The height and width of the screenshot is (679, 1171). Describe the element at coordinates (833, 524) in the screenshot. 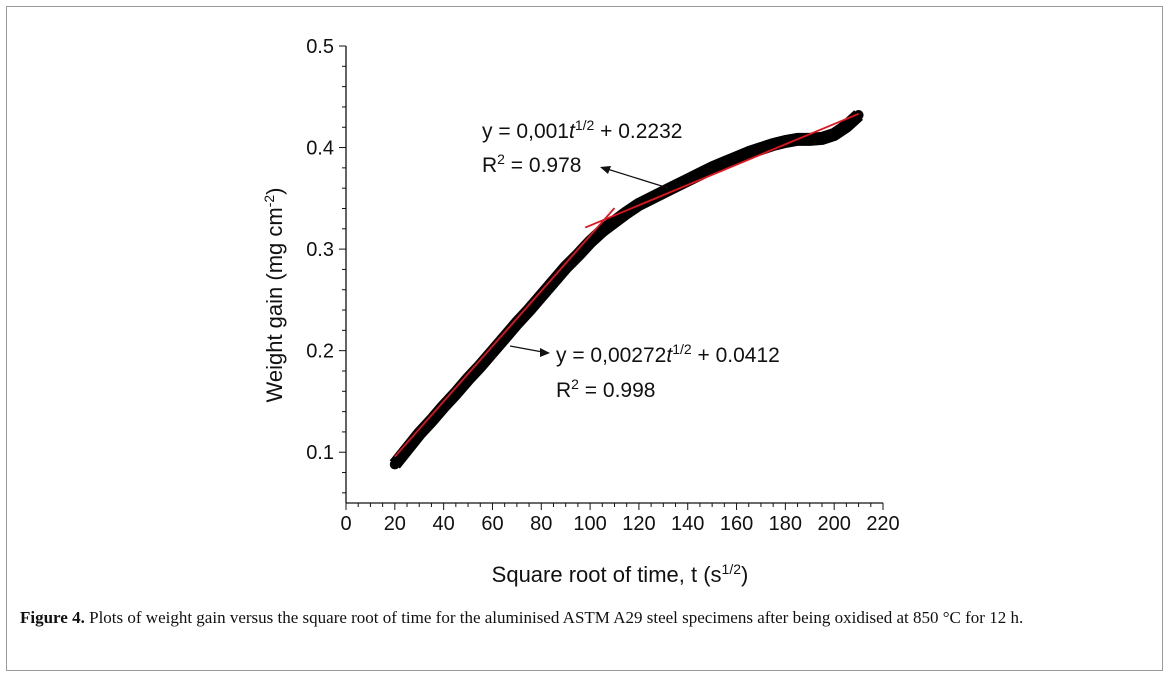

I see `x-tick-label: 200` at that location.